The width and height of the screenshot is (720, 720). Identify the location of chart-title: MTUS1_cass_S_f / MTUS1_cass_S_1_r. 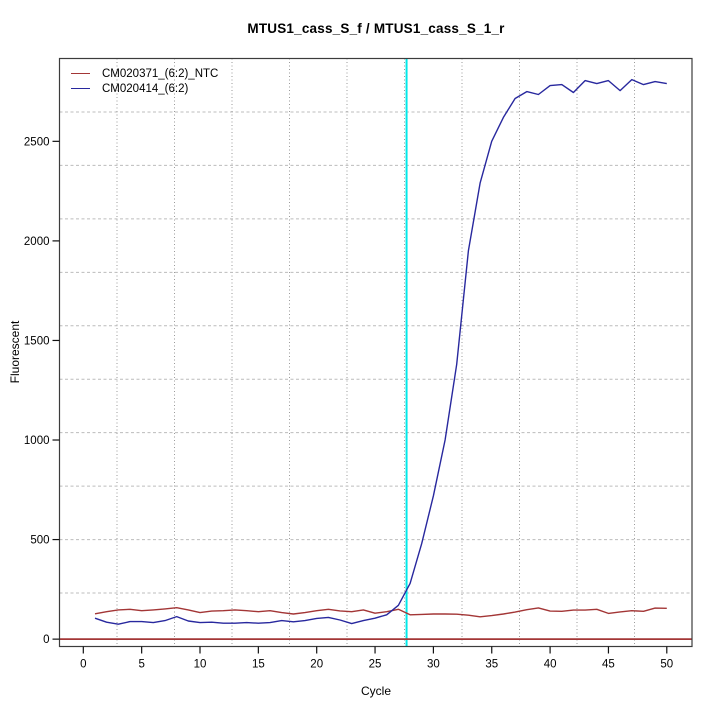
(376, 28).